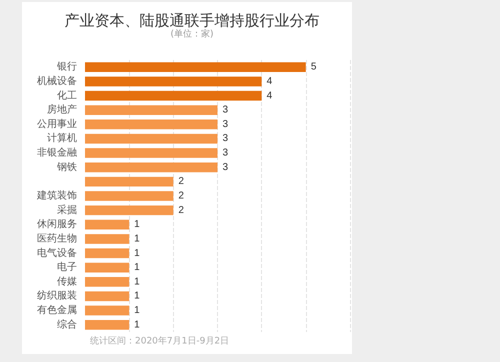 The width and height of the screenshot is (500, 362). What do you see at coordinates (57, 224) in the screenshot?
I see `y-tick-label: 休闲服务` at bounding box center [57, 224].